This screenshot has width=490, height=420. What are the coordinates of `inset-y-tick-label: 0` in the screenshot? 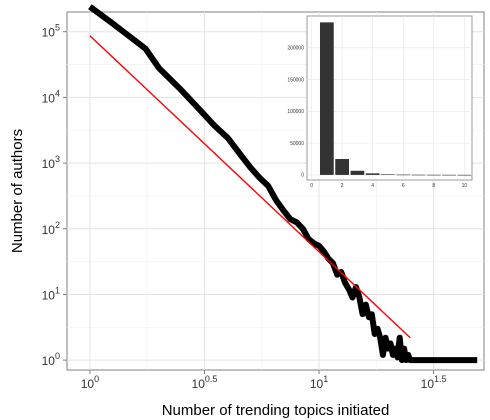 It's located at (302, 176).